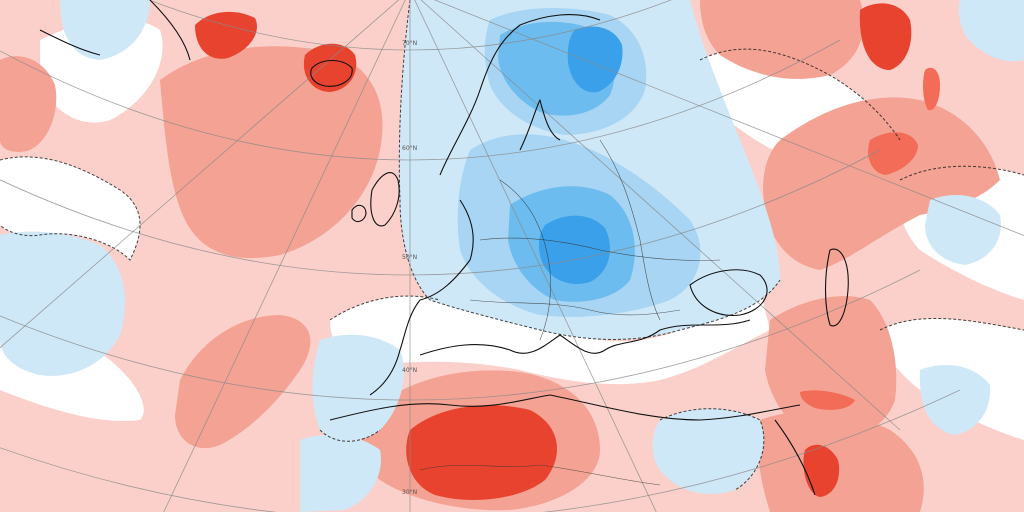 The width and height of the screenshot is (1024, 512). I want to click on cool-zone-caspian, so click(963, 230).